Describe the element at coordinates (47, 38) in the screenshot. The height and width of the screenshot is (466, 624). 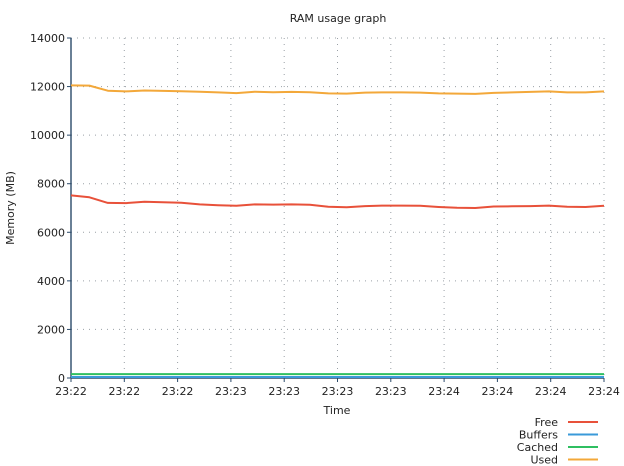
I see `y-tick-label: 14000` at that location.